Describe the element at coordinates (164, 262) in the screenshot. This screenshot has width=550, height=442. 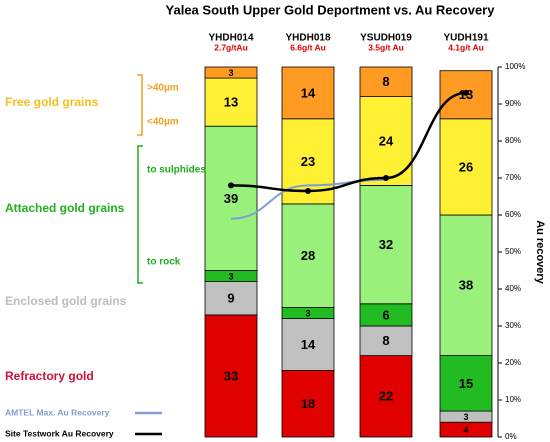
I see `series-label: to rock` at that location.